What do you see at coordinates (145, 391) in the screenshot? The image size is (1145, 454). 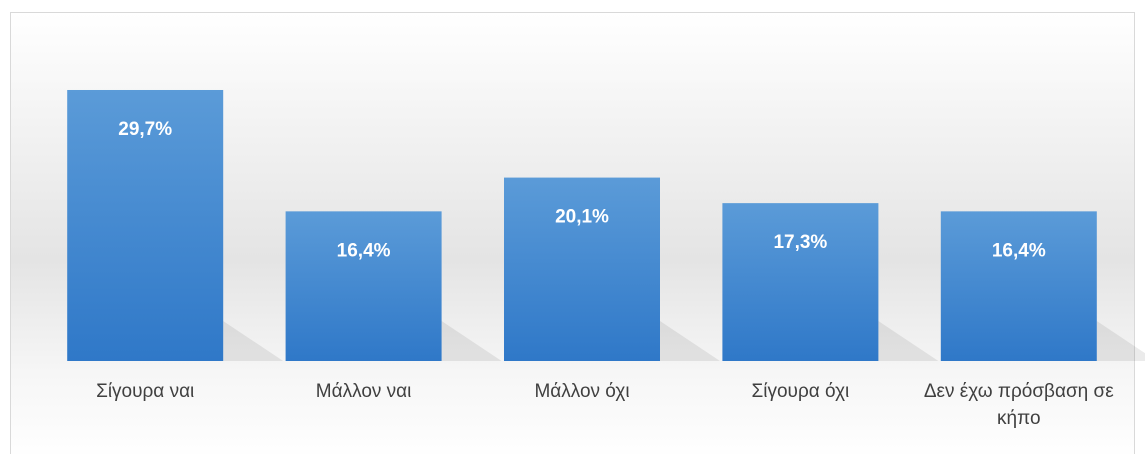 I see `x-tick-label: Σίγουρα ναι` at bounding box center [145, 391].